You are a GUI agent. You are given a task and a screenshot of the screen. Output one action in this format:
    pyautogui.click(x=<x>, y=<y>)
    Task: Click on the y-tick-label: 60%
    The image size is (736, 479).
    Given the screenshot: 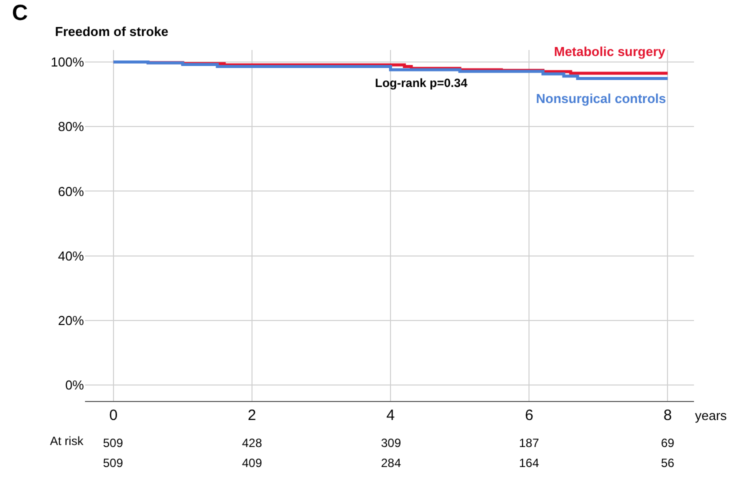 What is the action you would take?
    pyautogui.click(x=71, y=191)
    